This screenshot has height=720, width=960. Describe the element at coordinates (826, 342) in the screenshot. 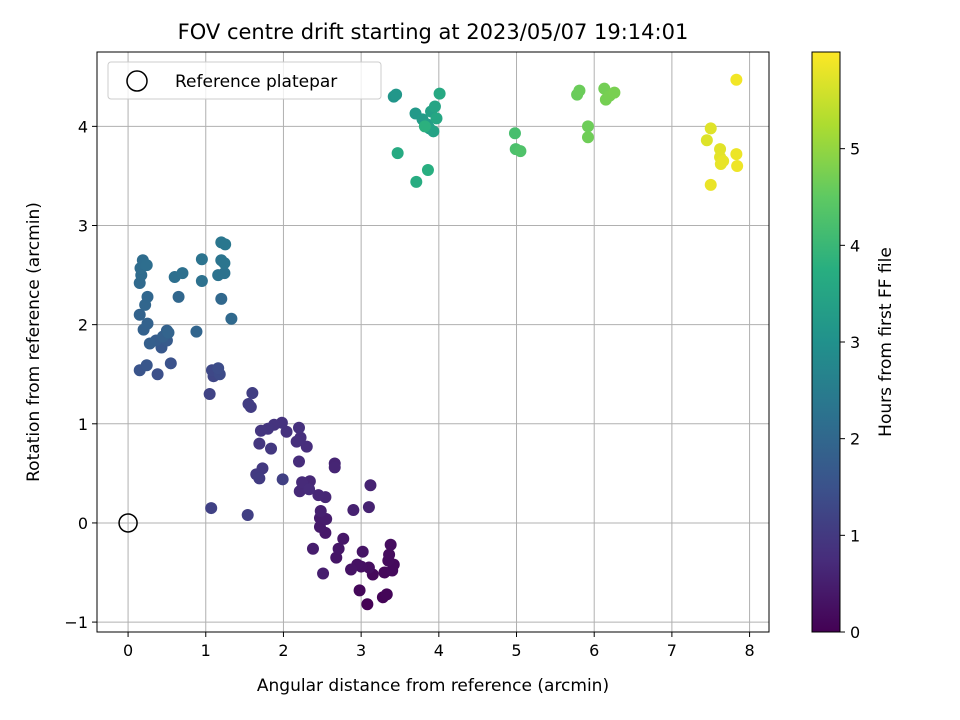

I see `colorbar-gradient` at that location.